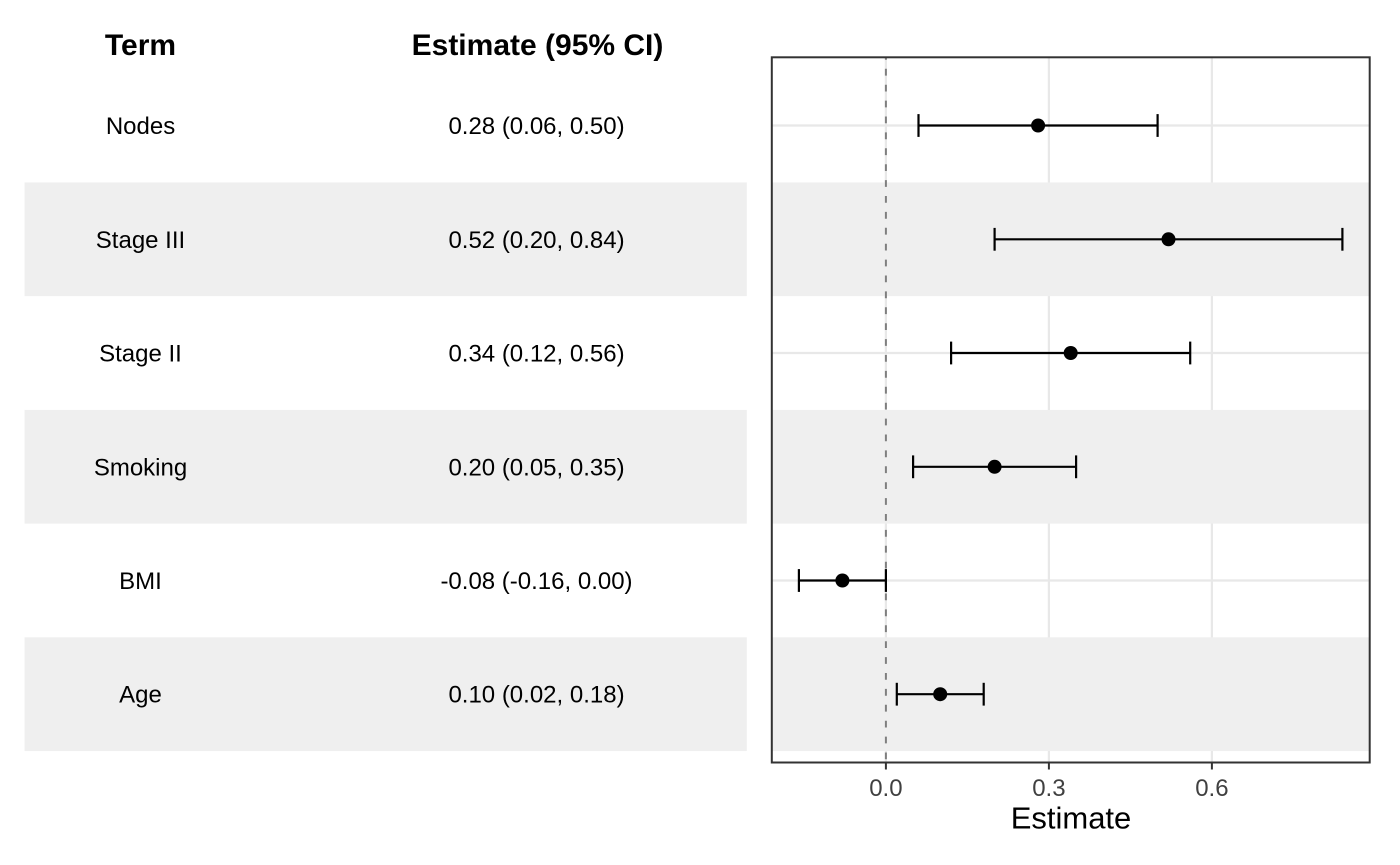  What do you see at coordinates (536, 126) in the screenshot?
I see `svg-text: 0.28 (0.06, 0.50)` at bounding box center [536, 126].